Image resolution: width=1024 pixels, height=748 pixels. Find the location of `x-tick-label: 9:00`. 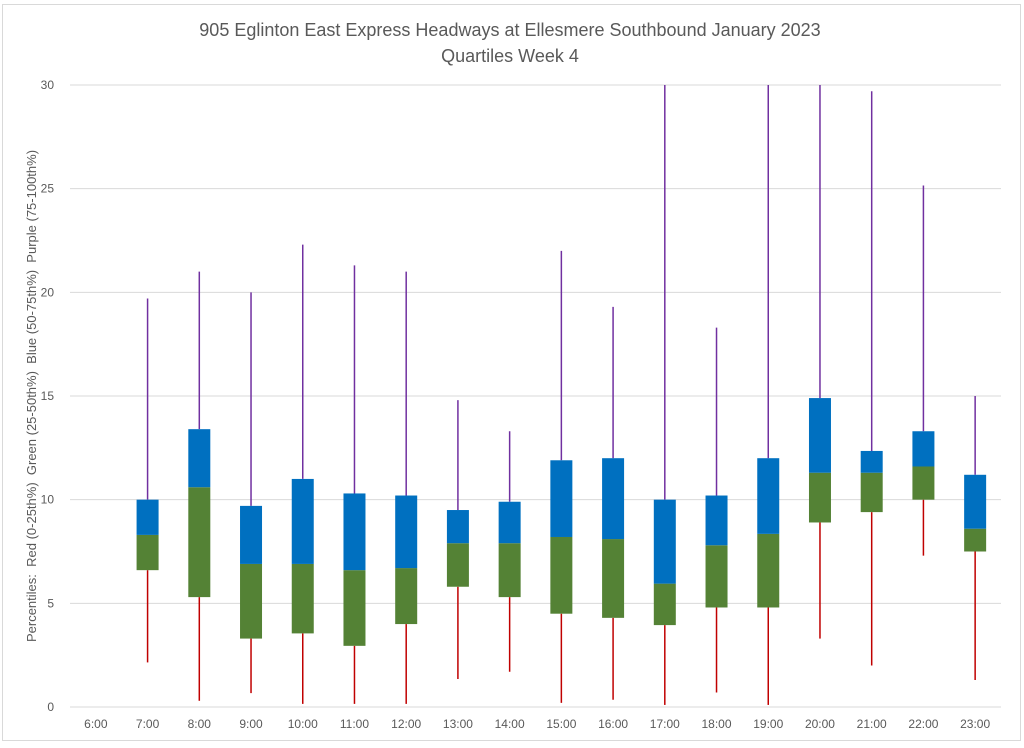

x-tick-label: 9:00 is located at coordinates (251, 724).